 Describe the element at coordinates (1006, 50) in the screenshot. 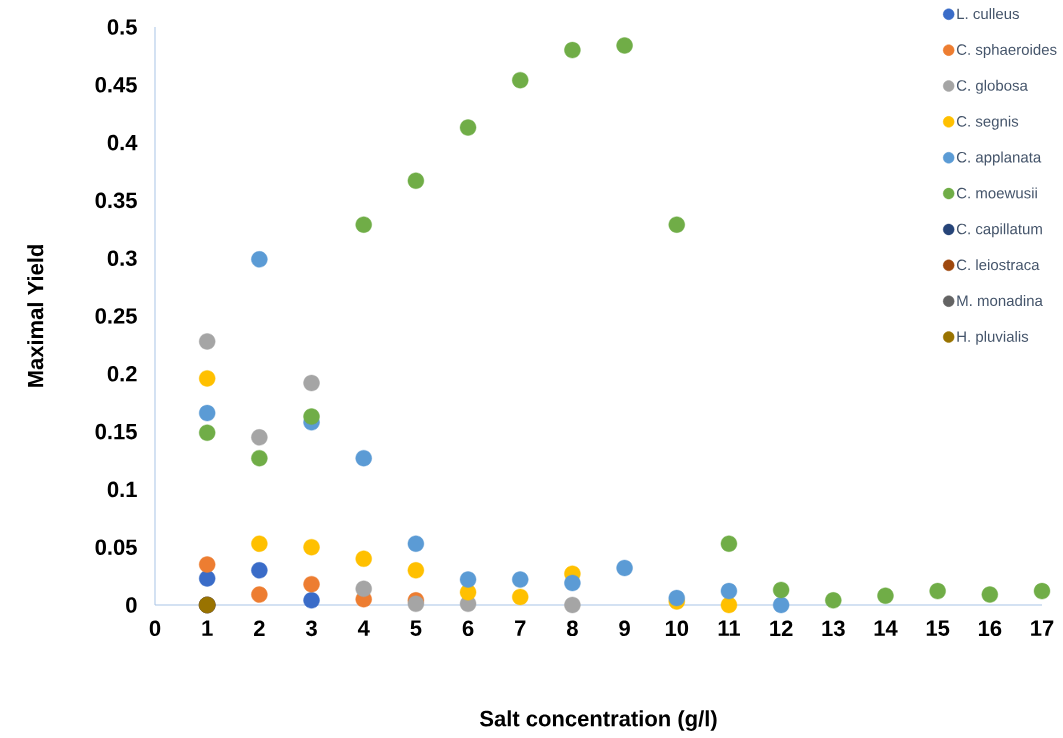

I see `legend-label: C. sphaeroides` at that location.